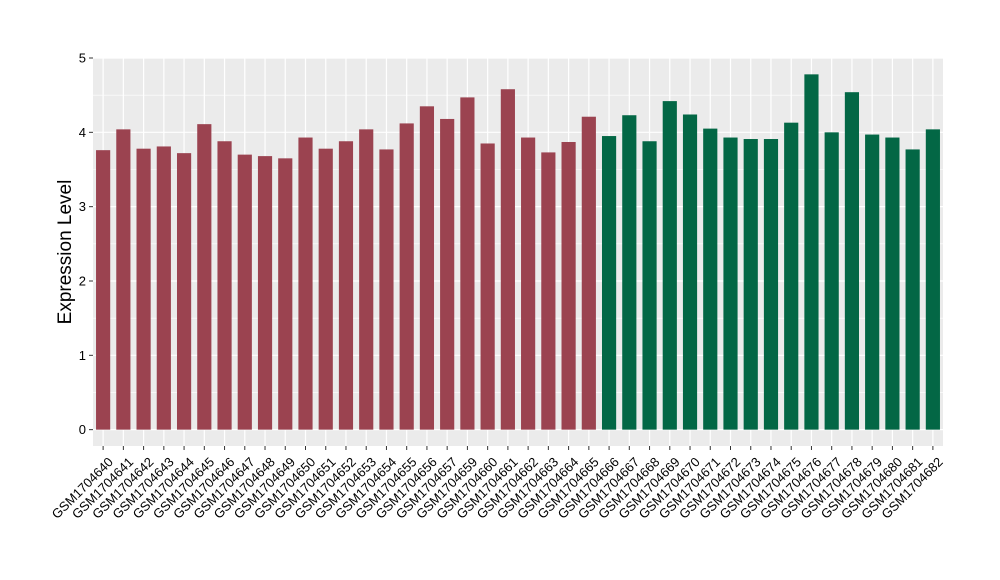 Image resolution: width=1000 pixels, height=580 pixels. What do you see at coordinates (143, 289) in the screenshot?
I see `bar-GSM1704642` at bounding box center [143, 289].